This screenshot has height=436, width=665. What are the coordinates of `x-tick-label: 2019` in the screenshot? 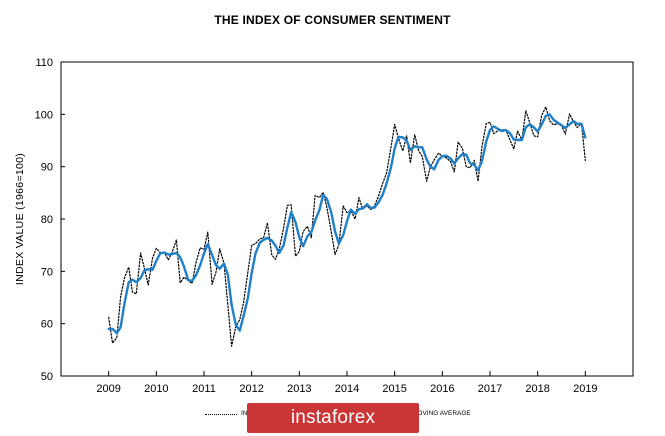 It's located at (585, 389).